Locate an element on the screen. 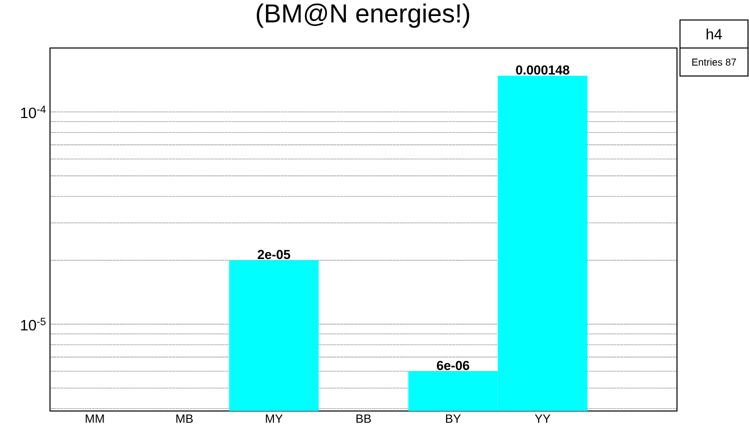 The height and width of the screenshot is (441, 749). data-label: 2e-05 is located at coordinates (274, 255).